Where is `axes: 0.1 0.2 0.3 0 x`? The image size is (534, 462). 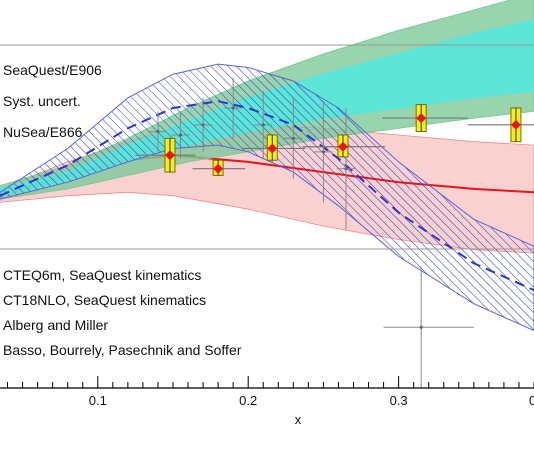
axes: 0.1 0.2 0.3 0 x is located at coordinates (267, 401).